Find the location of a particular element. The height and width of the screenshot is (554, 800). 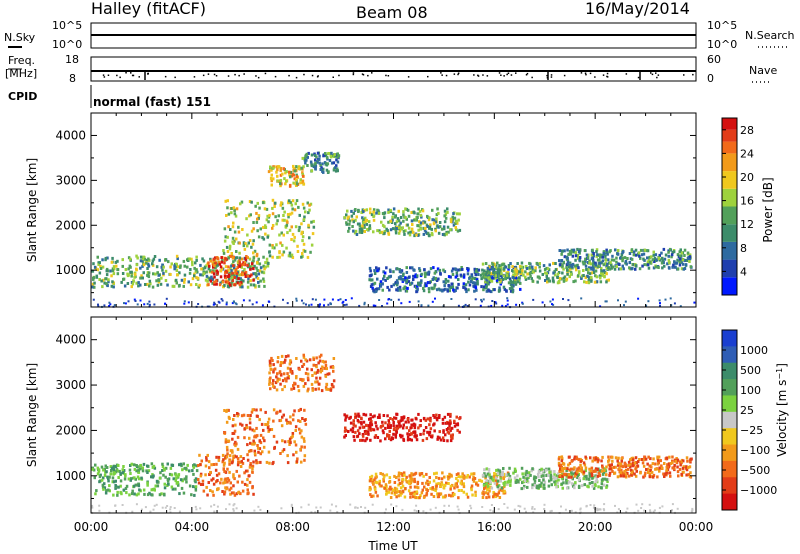

x-tick-label: 12:00 is located at coordinates (393, 527).